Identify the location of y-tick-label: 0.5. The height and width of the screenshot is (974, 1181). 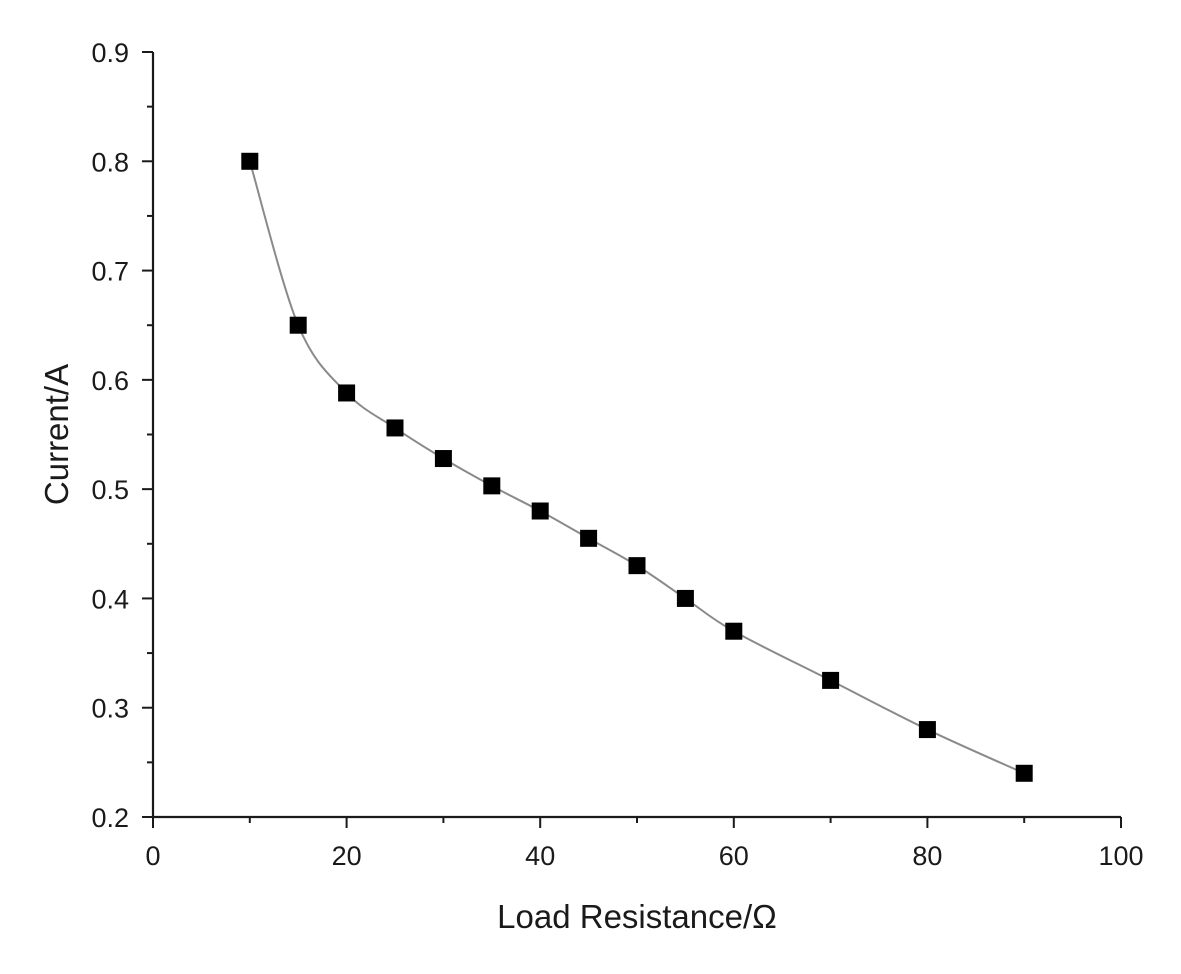
(110, 490).